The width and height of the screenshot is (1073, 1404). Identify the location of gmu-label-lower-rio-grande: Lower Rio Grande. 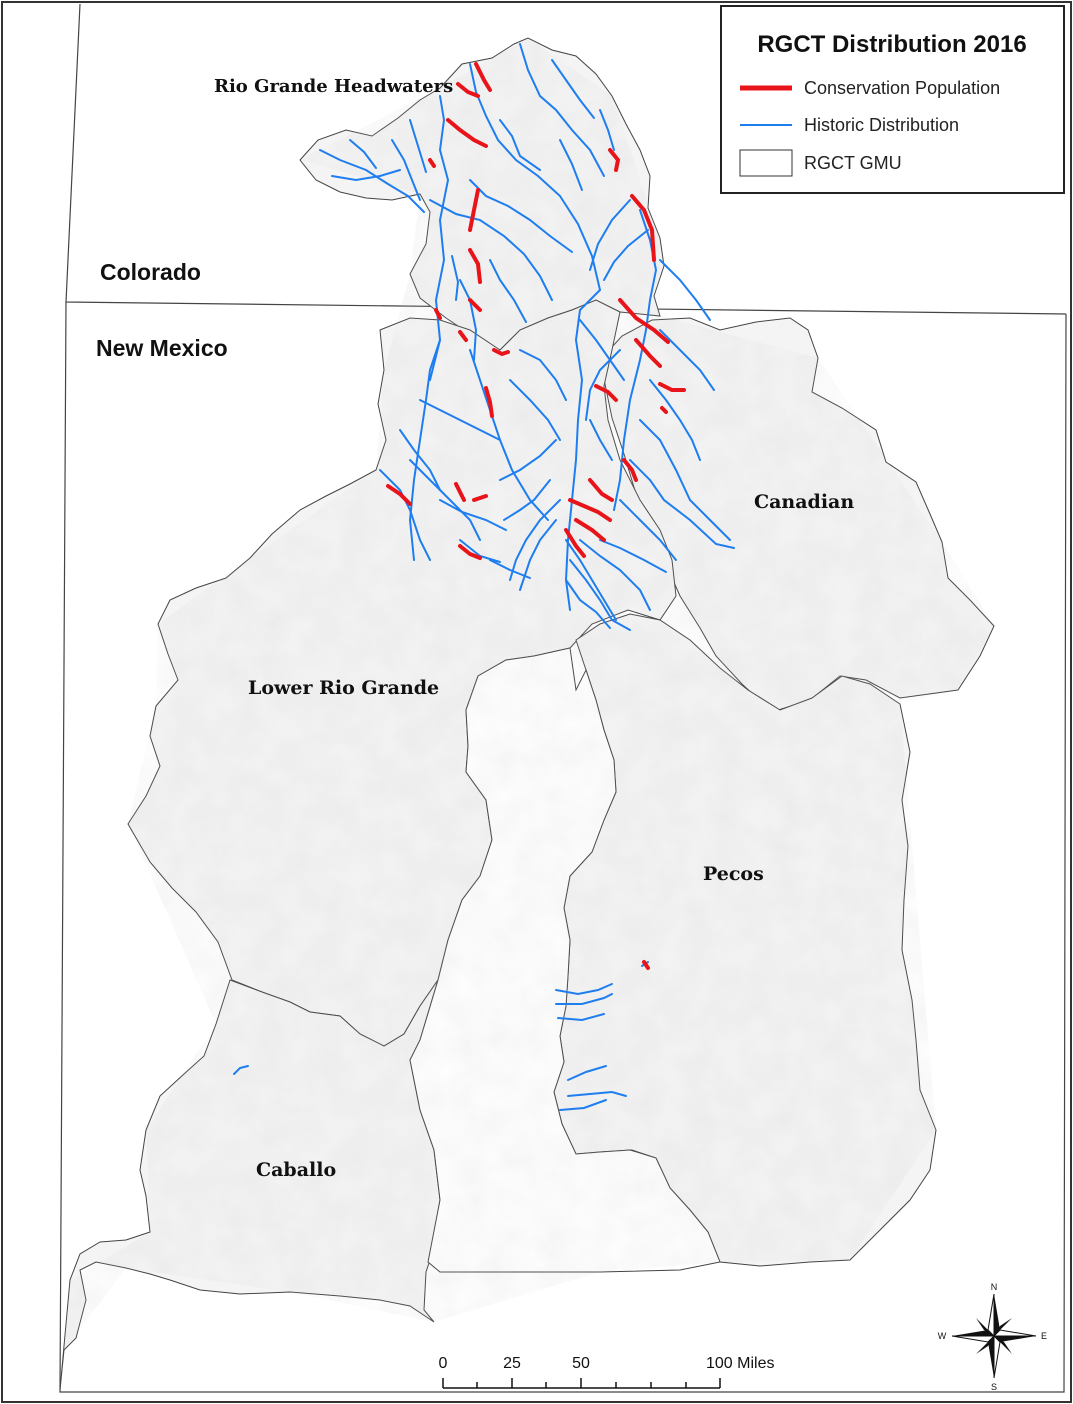
(343, 688).